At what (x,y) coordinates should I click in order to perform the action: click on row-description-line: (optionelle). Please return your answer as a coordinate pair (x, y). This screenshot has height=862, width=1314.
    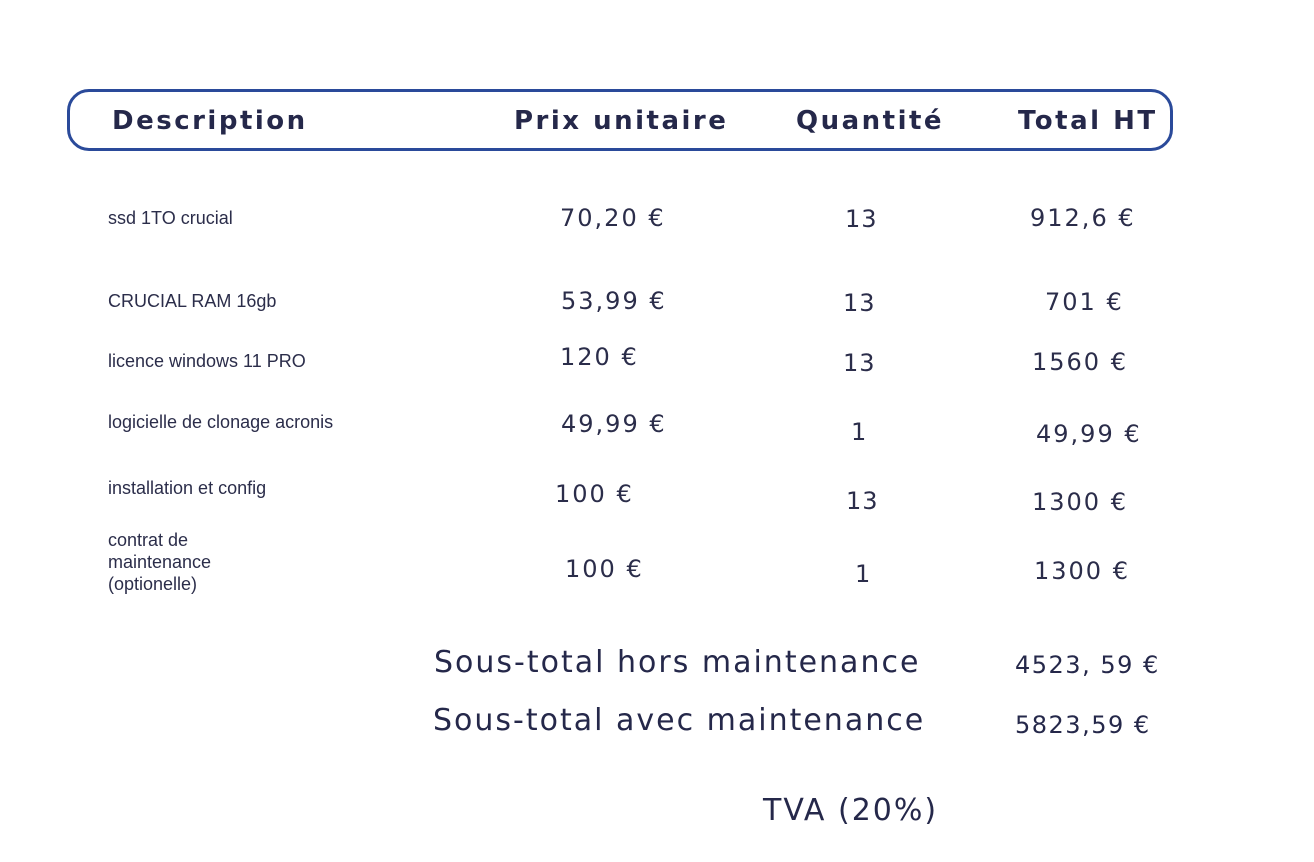
    Looking at the image, I should click on (153, 584).